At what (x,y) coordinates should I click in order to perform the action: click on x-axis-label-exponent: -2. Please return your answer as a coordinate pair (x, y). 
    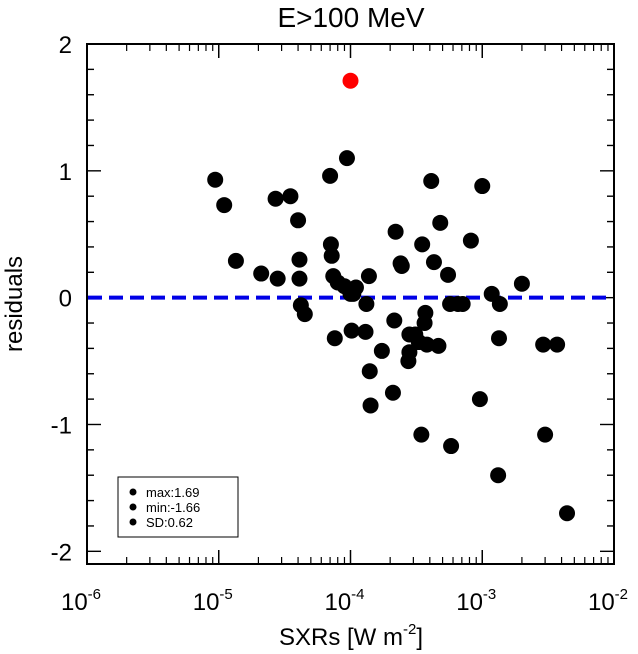
    Looking at the image, I should click on (409, 629).